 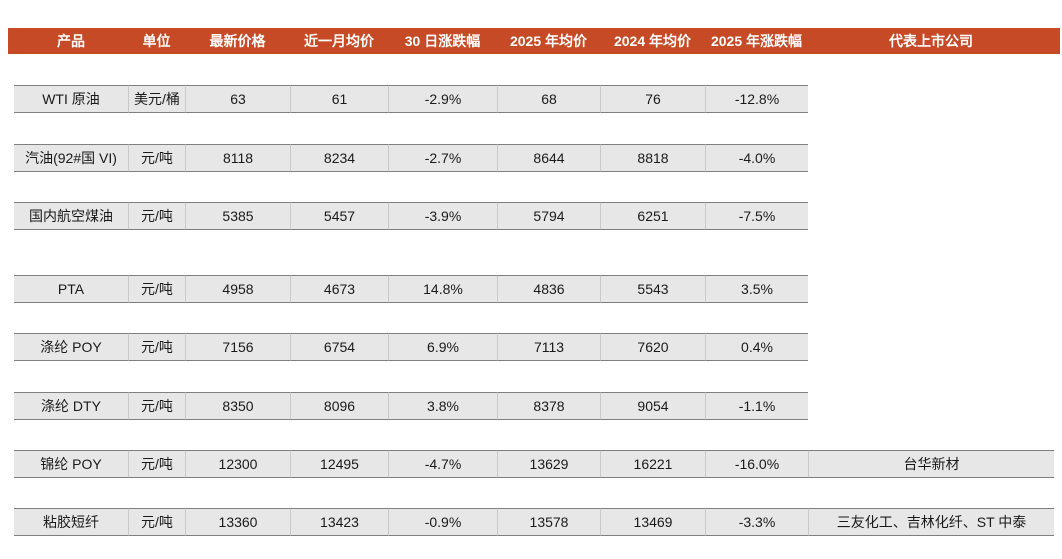 What do you see at coordinates (548, 522) in the screenshot?
I see `cell-2025-avg-price: 13578` at bounding box center [548, 522].